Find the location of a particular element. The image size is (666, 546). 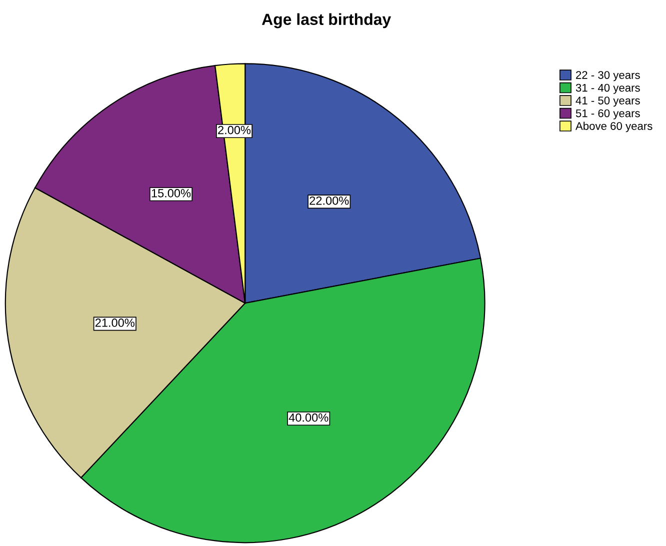

legend-label: 41 - 50 years is located at coordinates (608, 101).